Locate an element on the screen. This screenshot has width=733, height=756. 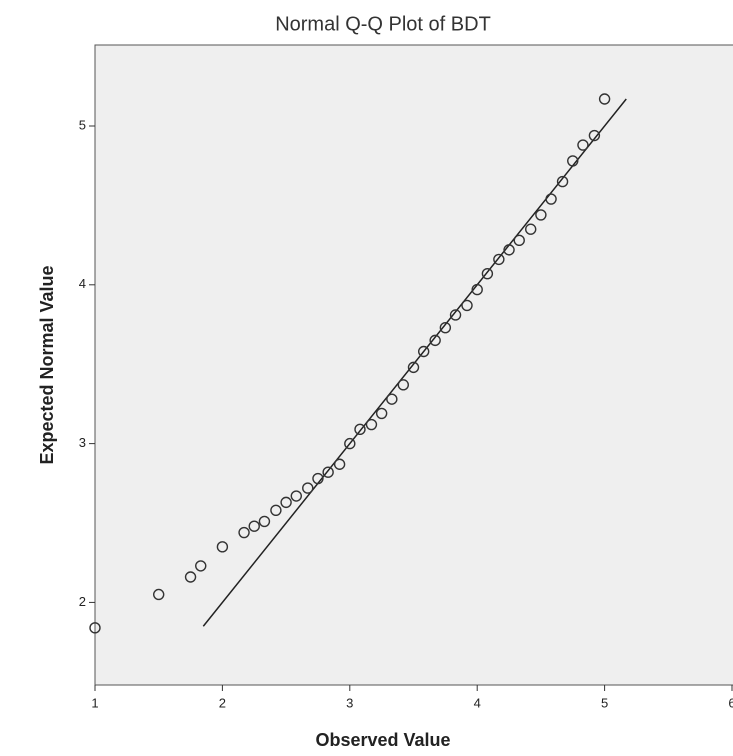
y-tick-label: 5 is located at coordinates (82, 124).